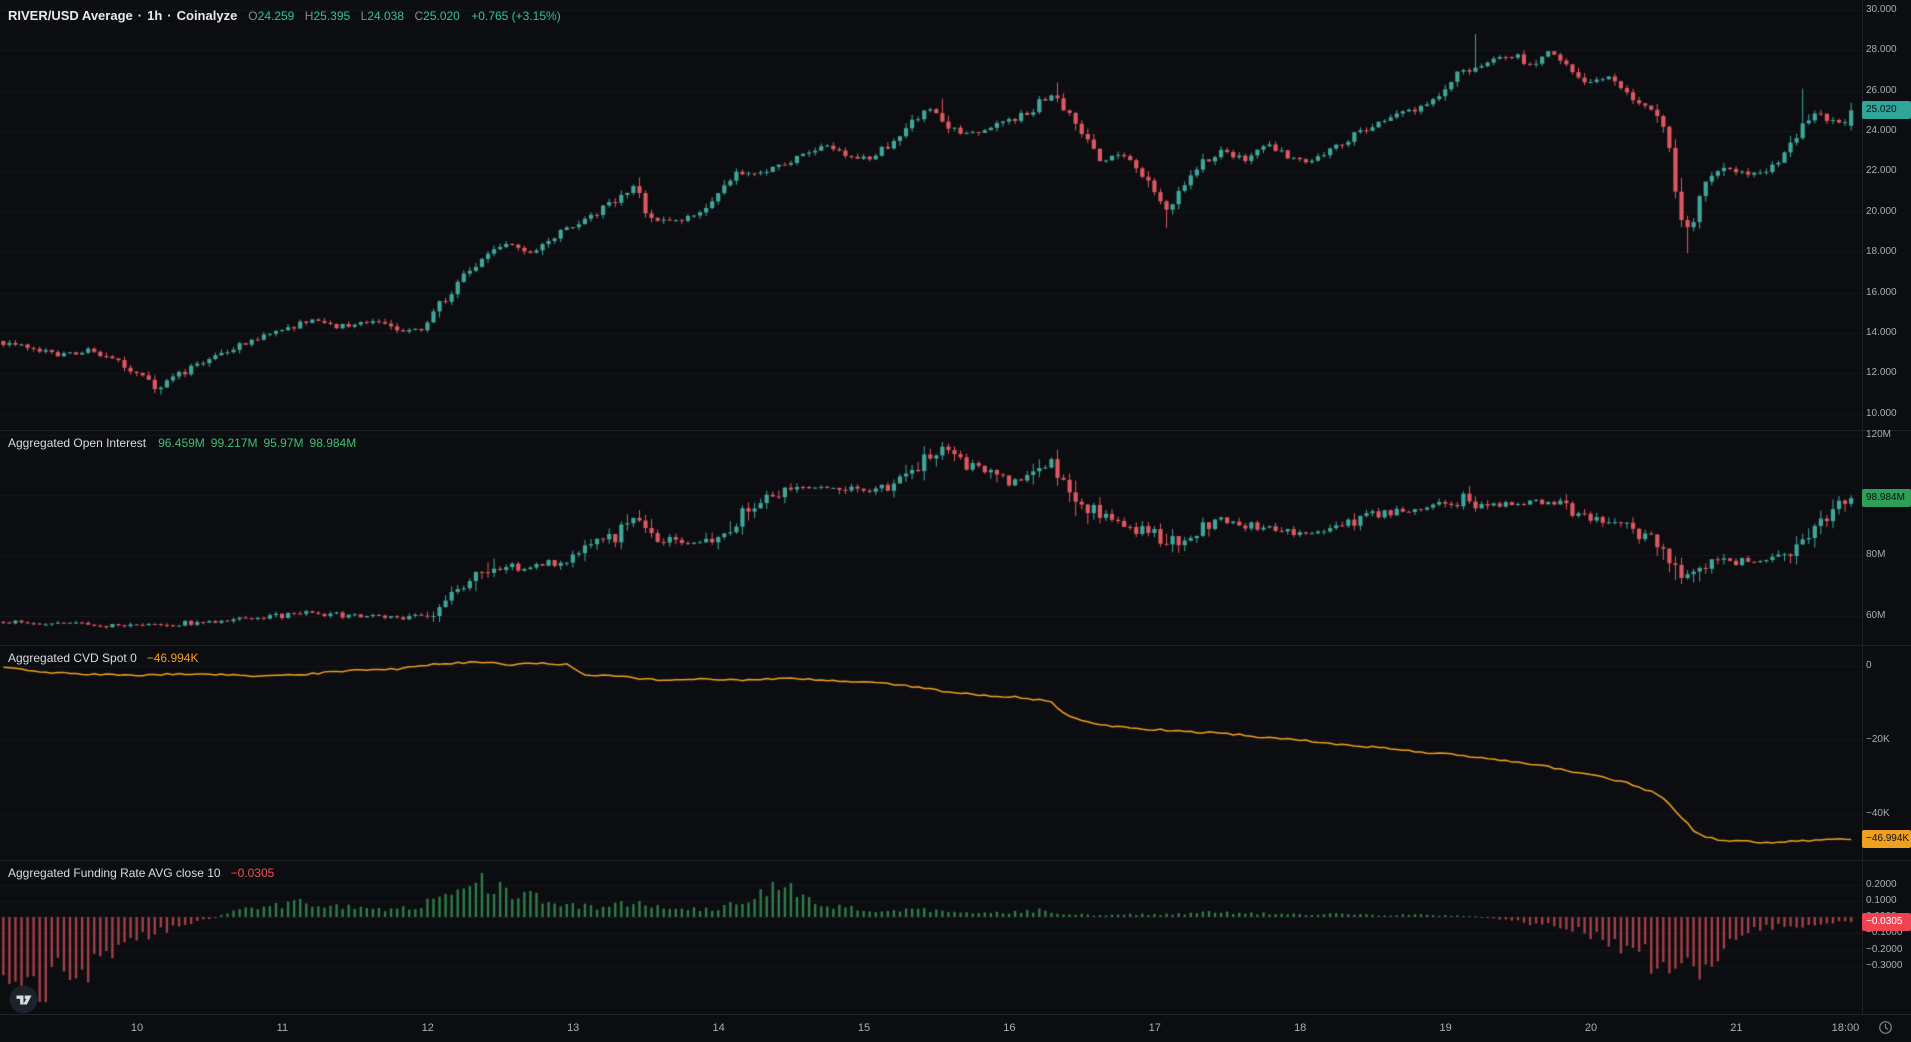 Image resolution: width=1911 pixels, height=1042 pixels. I want to click on axis-tick-label: 24.000, so click(1881, 130).